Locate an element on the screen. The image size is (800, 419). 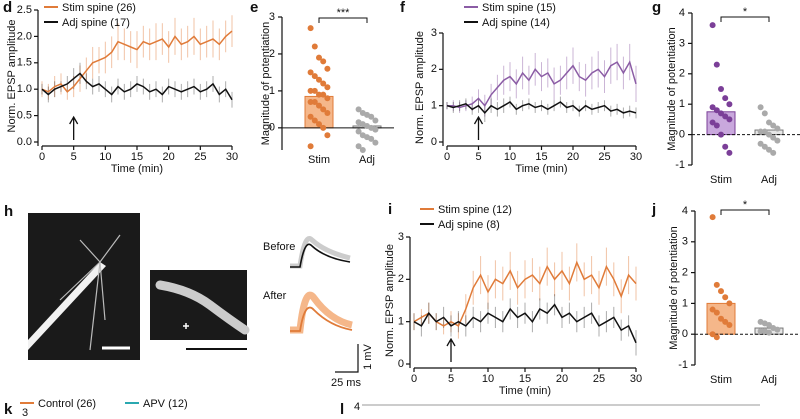
panel-label: j is located at coordinates (653, 209).